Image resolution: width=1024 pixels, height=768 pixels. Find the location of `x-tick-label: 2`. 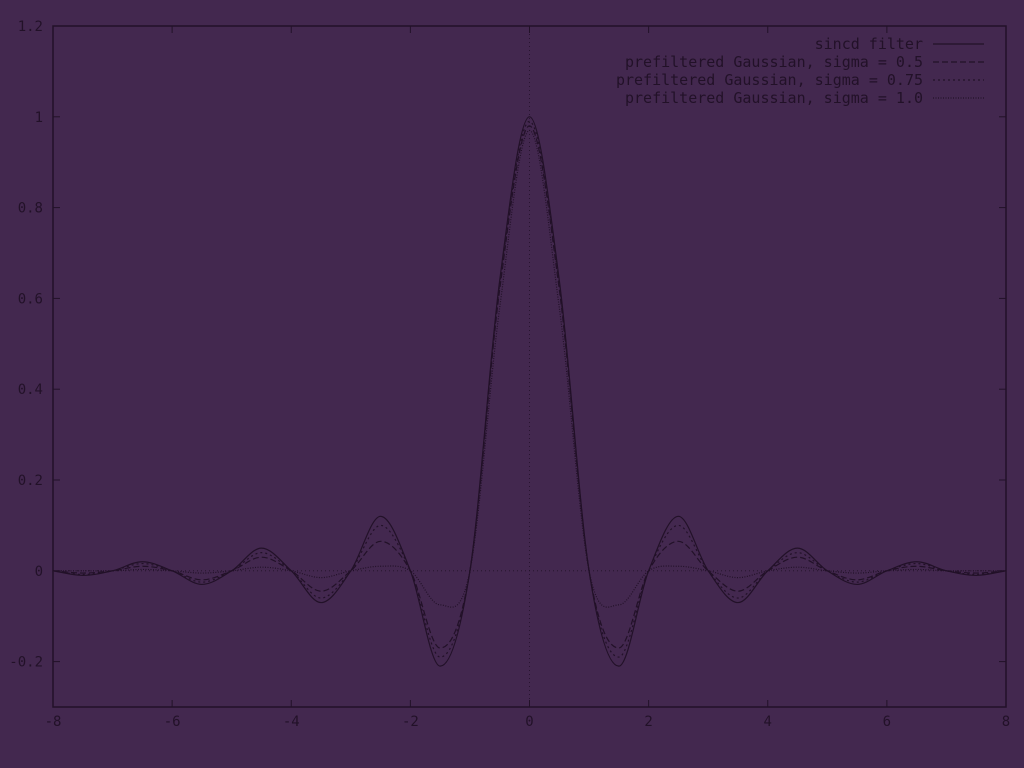

x-tick-label: 2 is located at coordinates (648, 722).